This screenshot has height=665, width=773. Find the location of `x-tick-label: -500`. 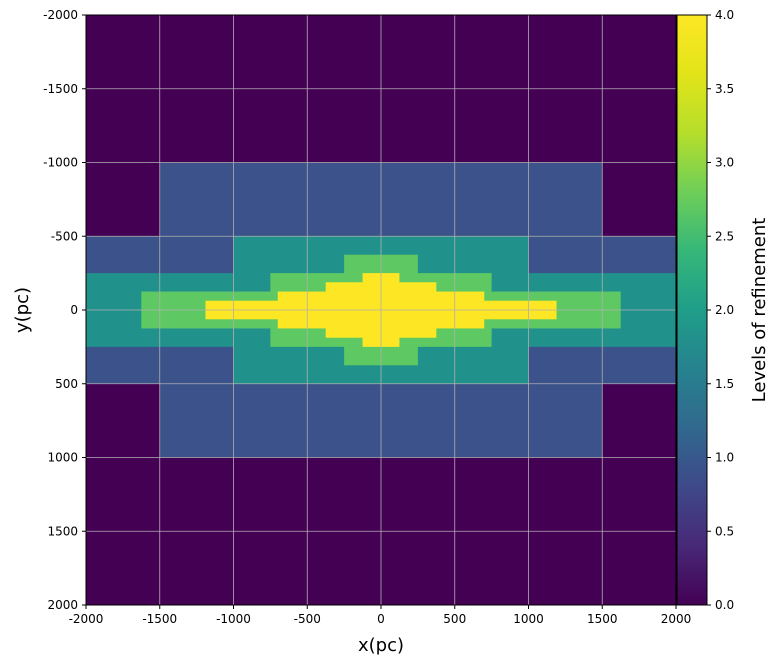

x-tick-label: -500 is located at coordinates (307, 619).